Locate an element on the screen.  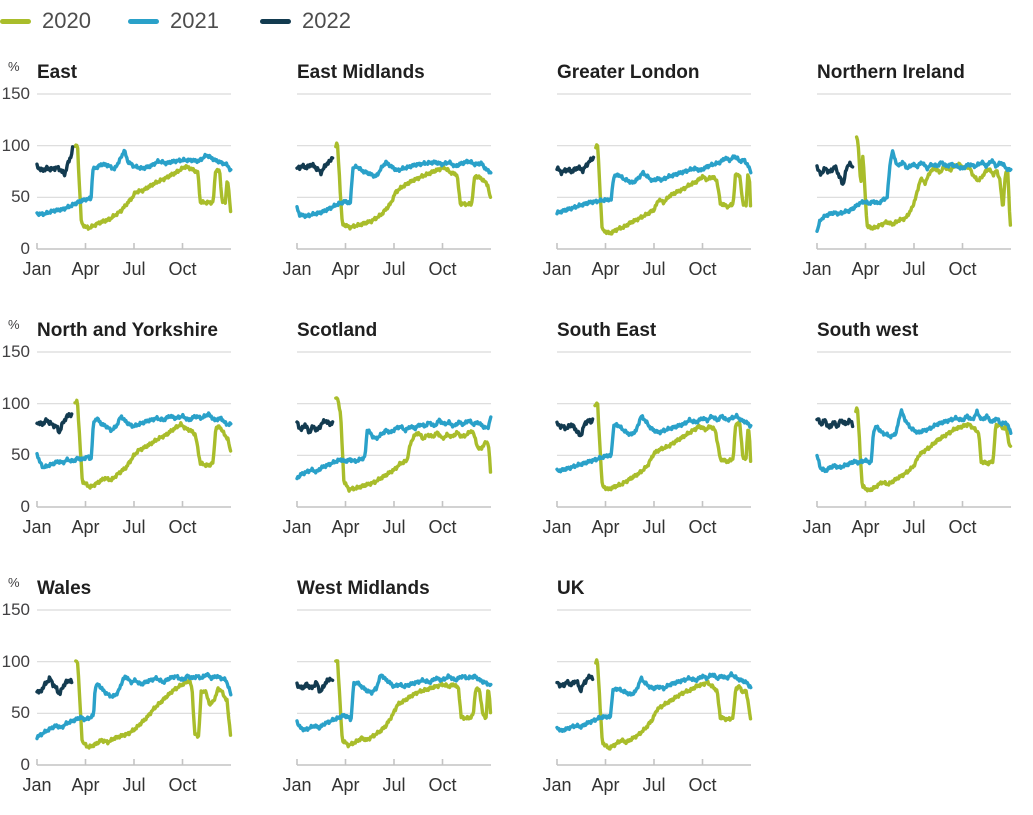
legend-swatch-2020 is located at coordinates (15, 21).